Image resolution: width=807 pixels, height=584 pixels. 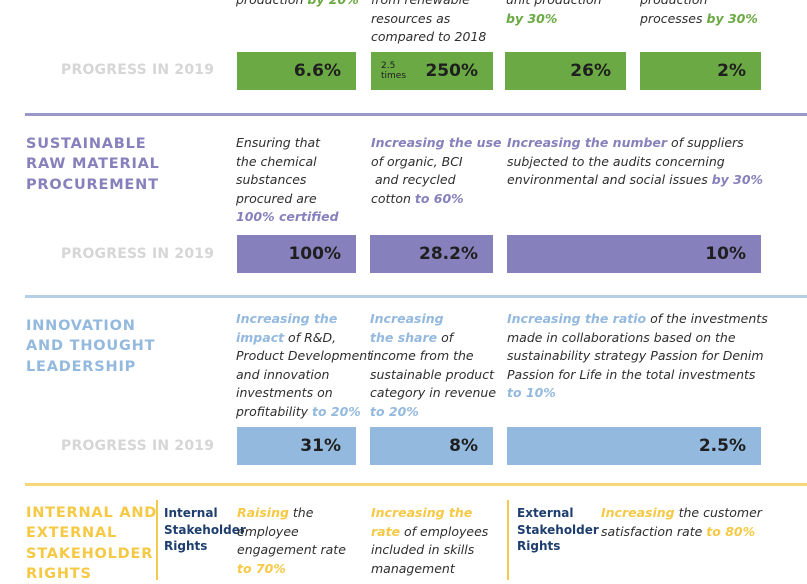 What do you see at coordinates (700, 71) in the screenshot?
I see `progress-box-4: 2%` at bounding box center [700, 71].